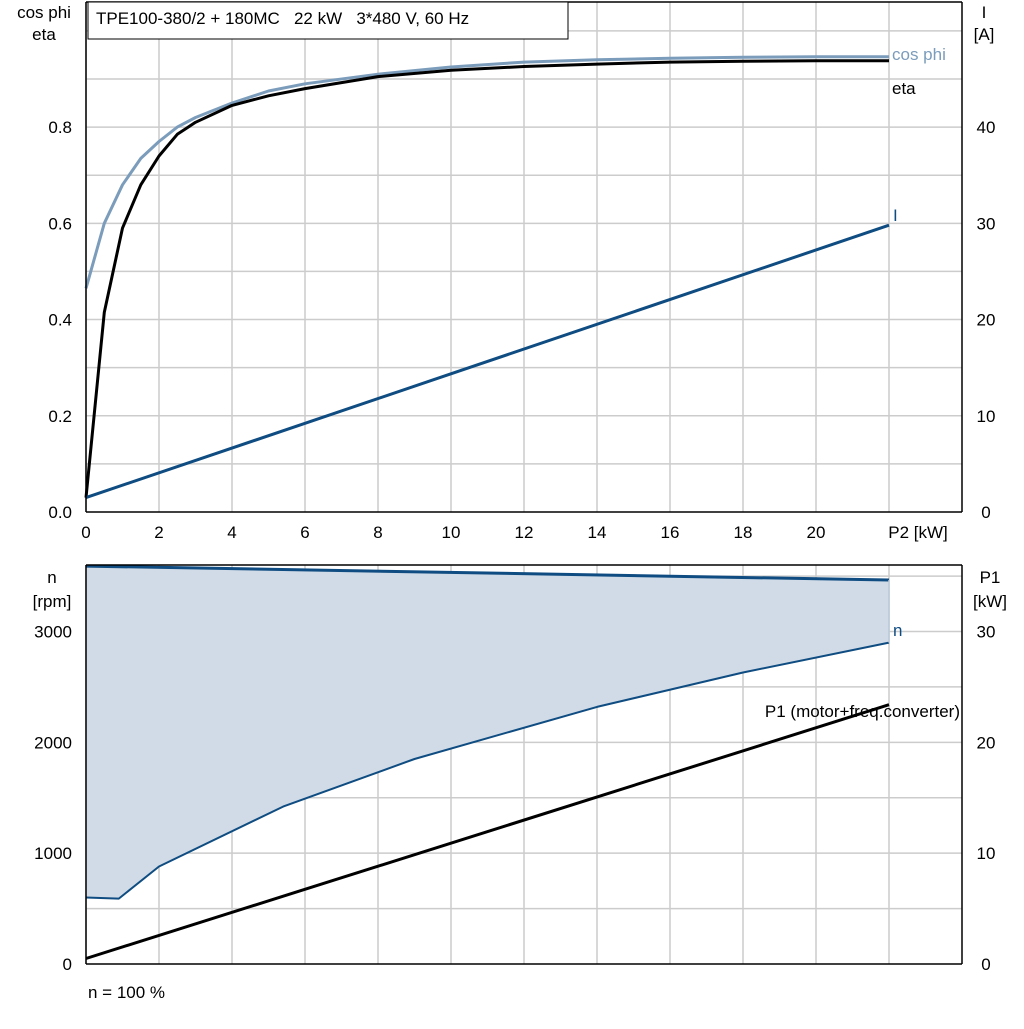 This screenshot has height=1029, width=1024. I want to click on bottom-y-right-tick-label: 10, so click(986, 853).